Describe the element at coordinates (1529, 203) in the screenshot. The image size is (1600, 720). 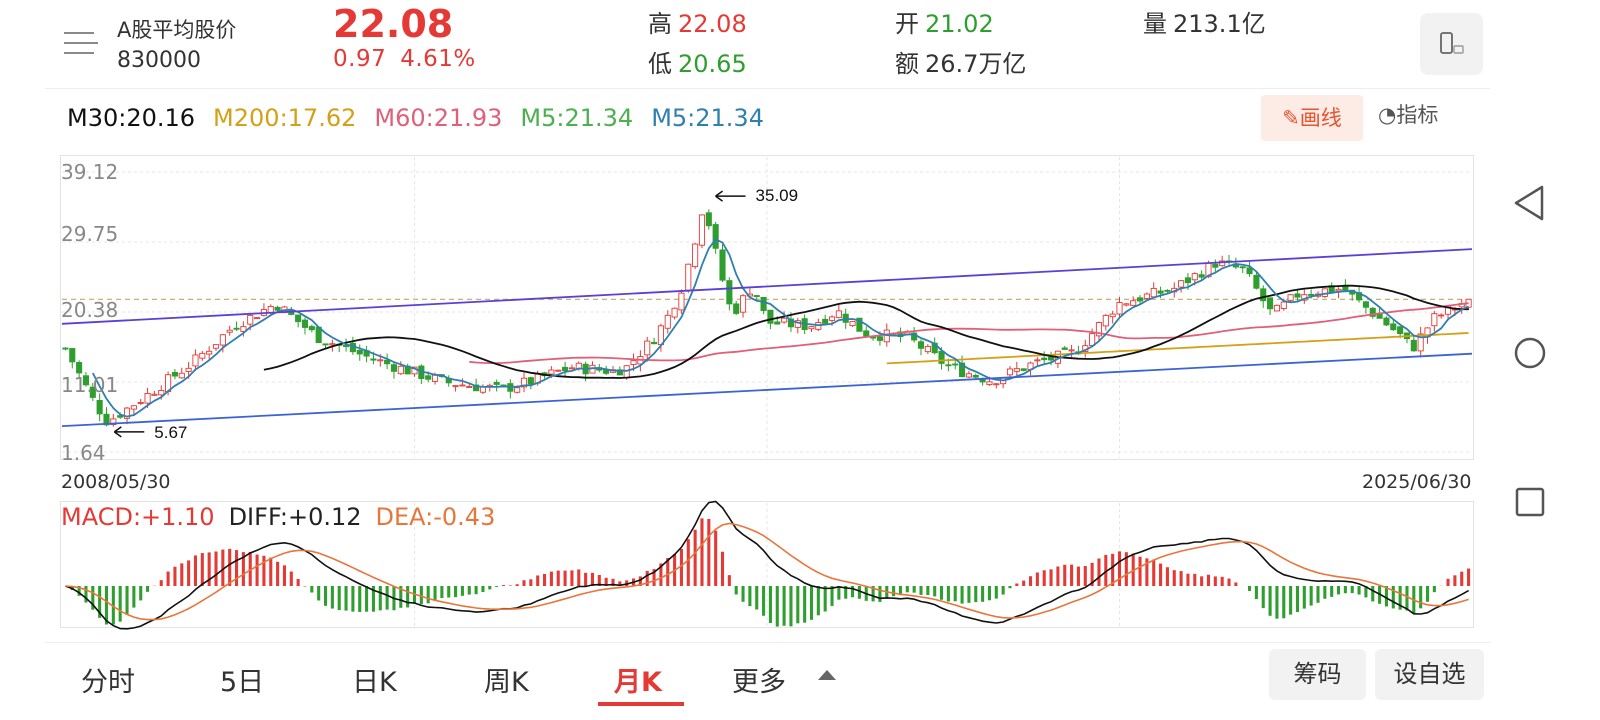
I see `triangle-back-icon` at that location.